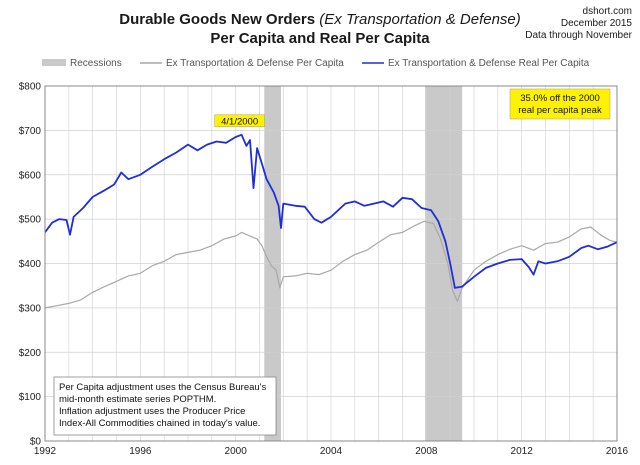  Describe the element at coordinates (607, 11) in the screenshot. I see `source-label: dshort.com` at that location.